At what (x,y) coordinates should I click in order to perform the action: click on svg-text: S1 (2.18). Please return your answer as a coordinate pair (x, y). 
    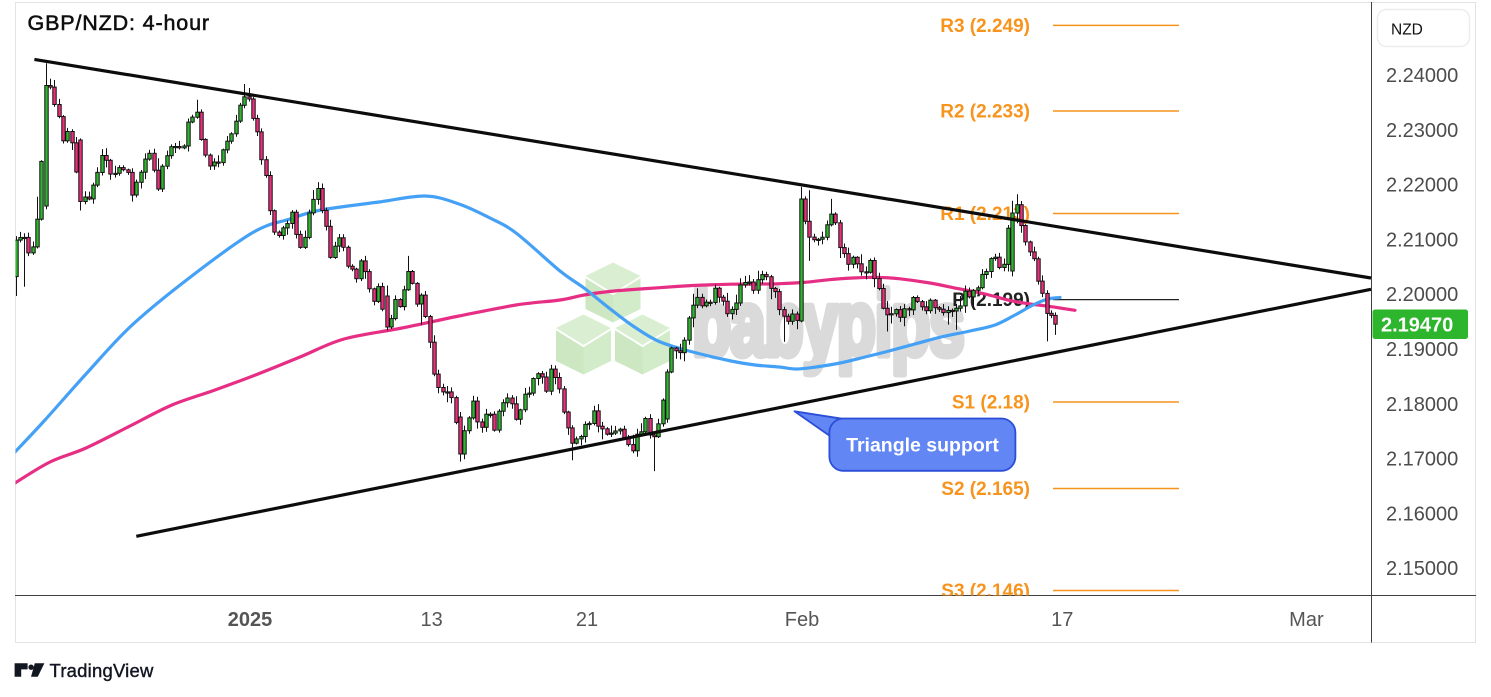
    Looking at the image, I should click on (991, 403).